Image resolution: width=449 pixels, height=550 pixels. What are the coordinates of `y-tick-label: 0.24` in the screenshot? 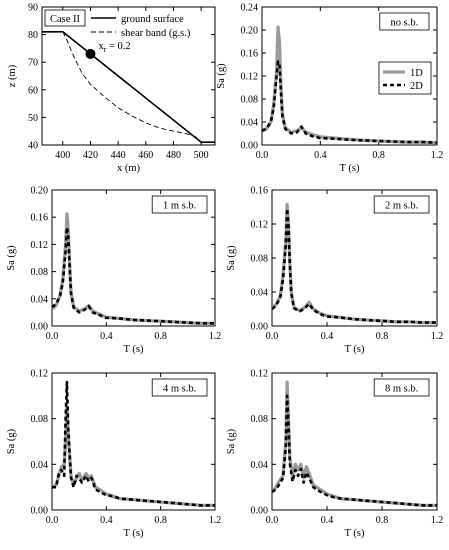 It's located at (250, 8).